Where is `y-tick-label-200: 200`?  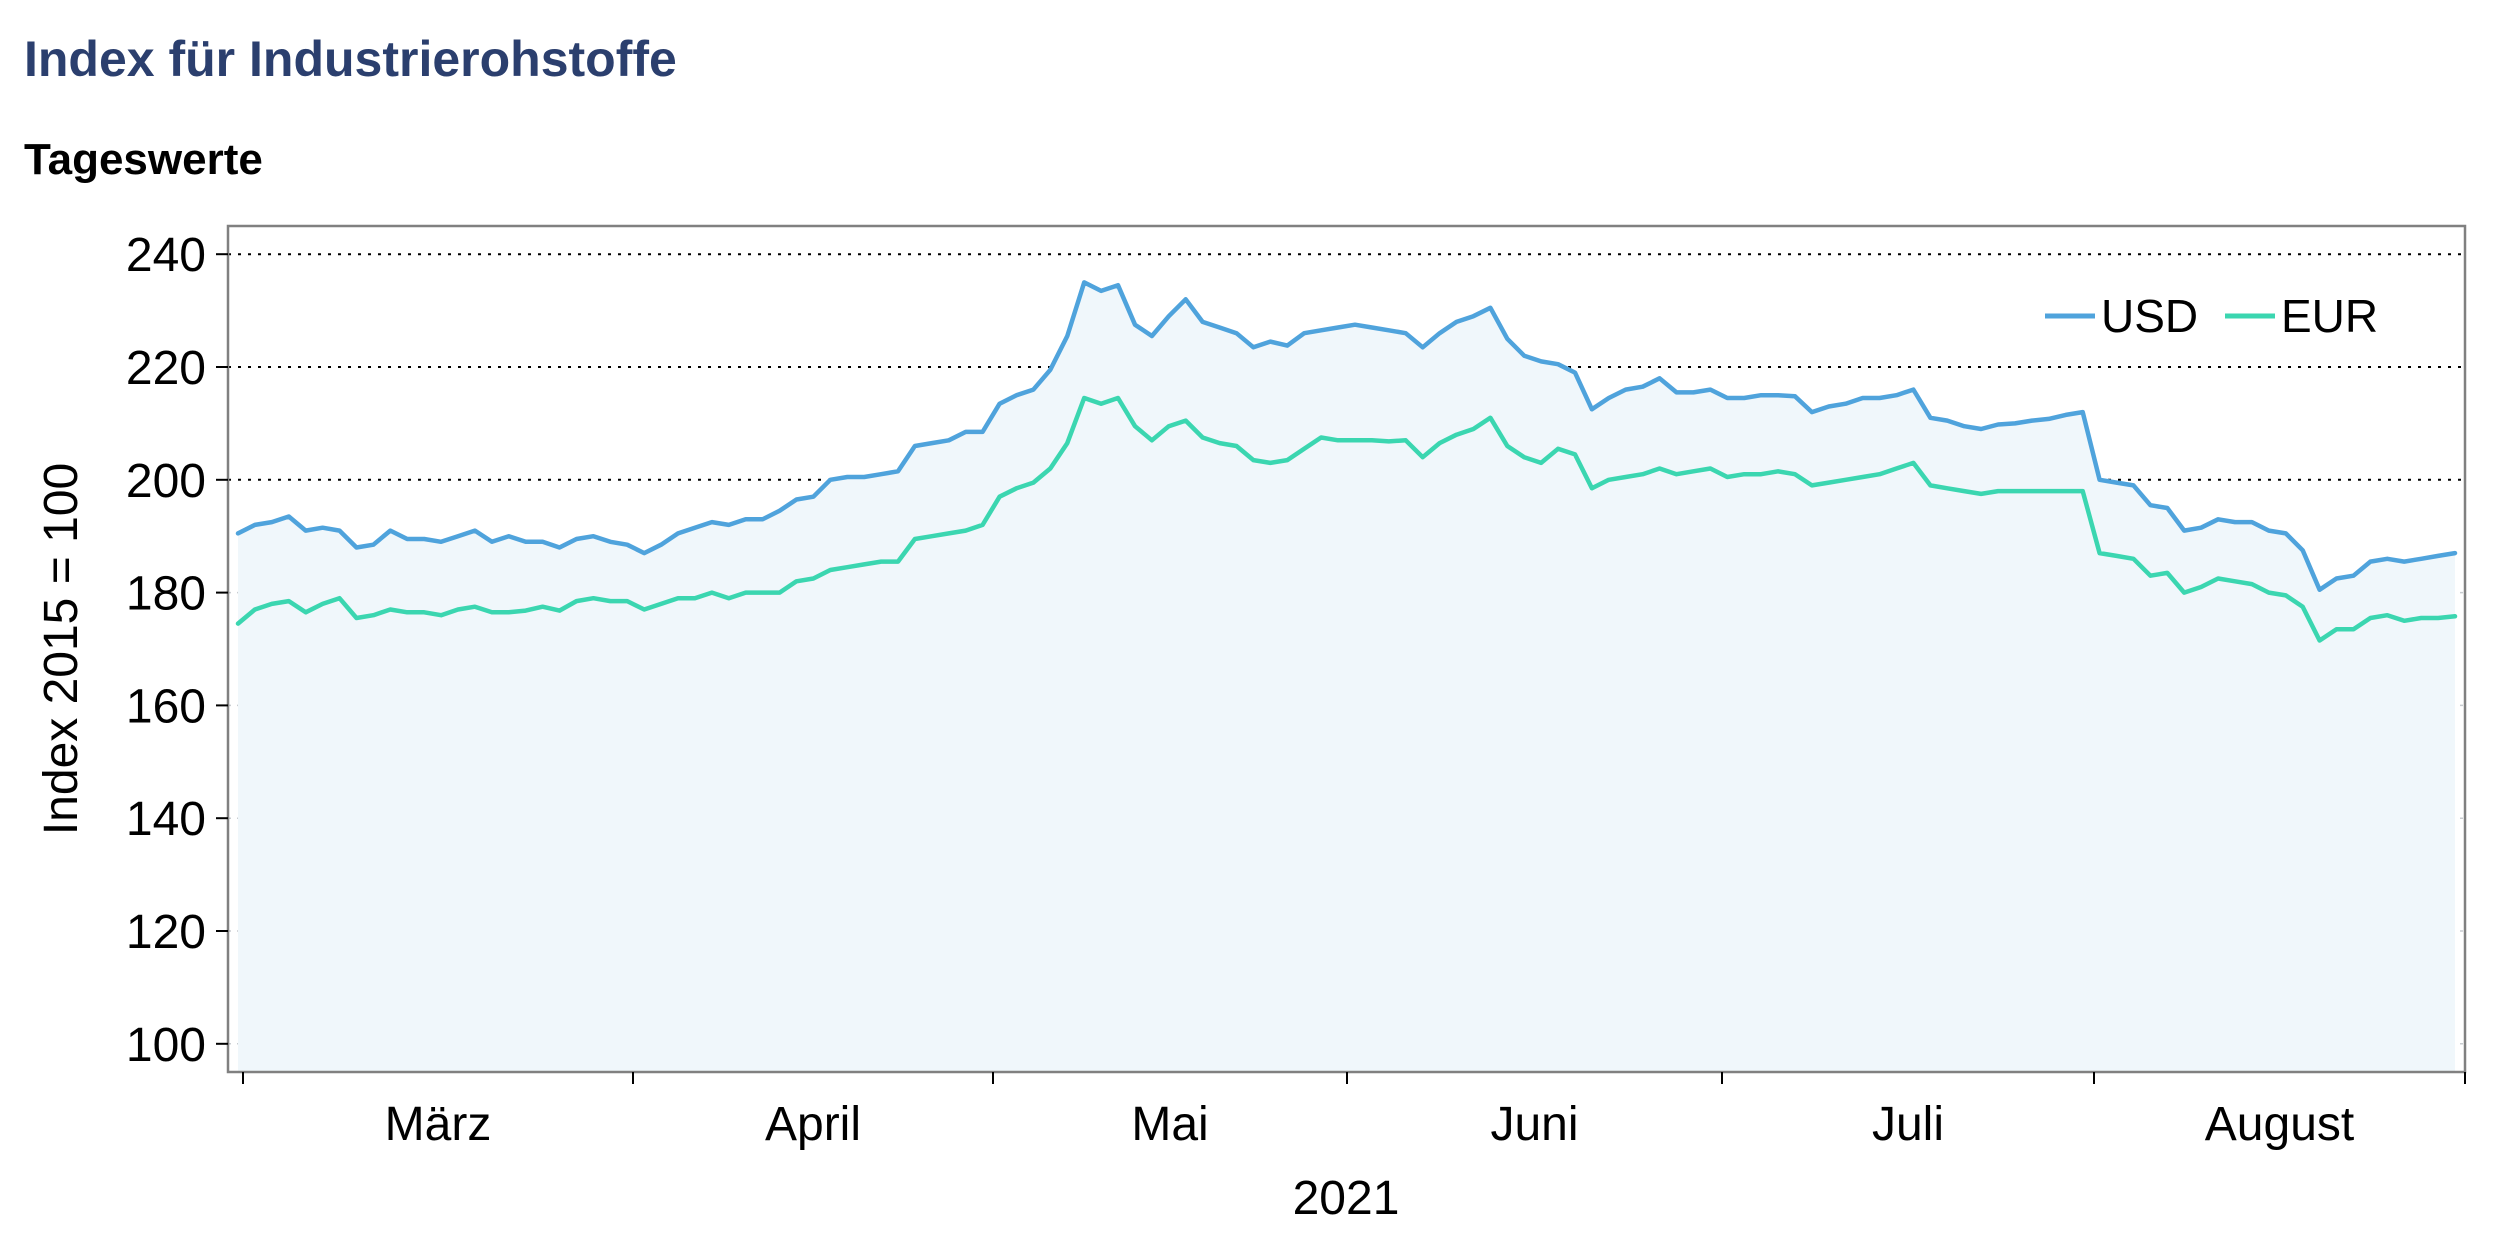
y-tick-label-200: 200 is located at coordinates (166, 481).